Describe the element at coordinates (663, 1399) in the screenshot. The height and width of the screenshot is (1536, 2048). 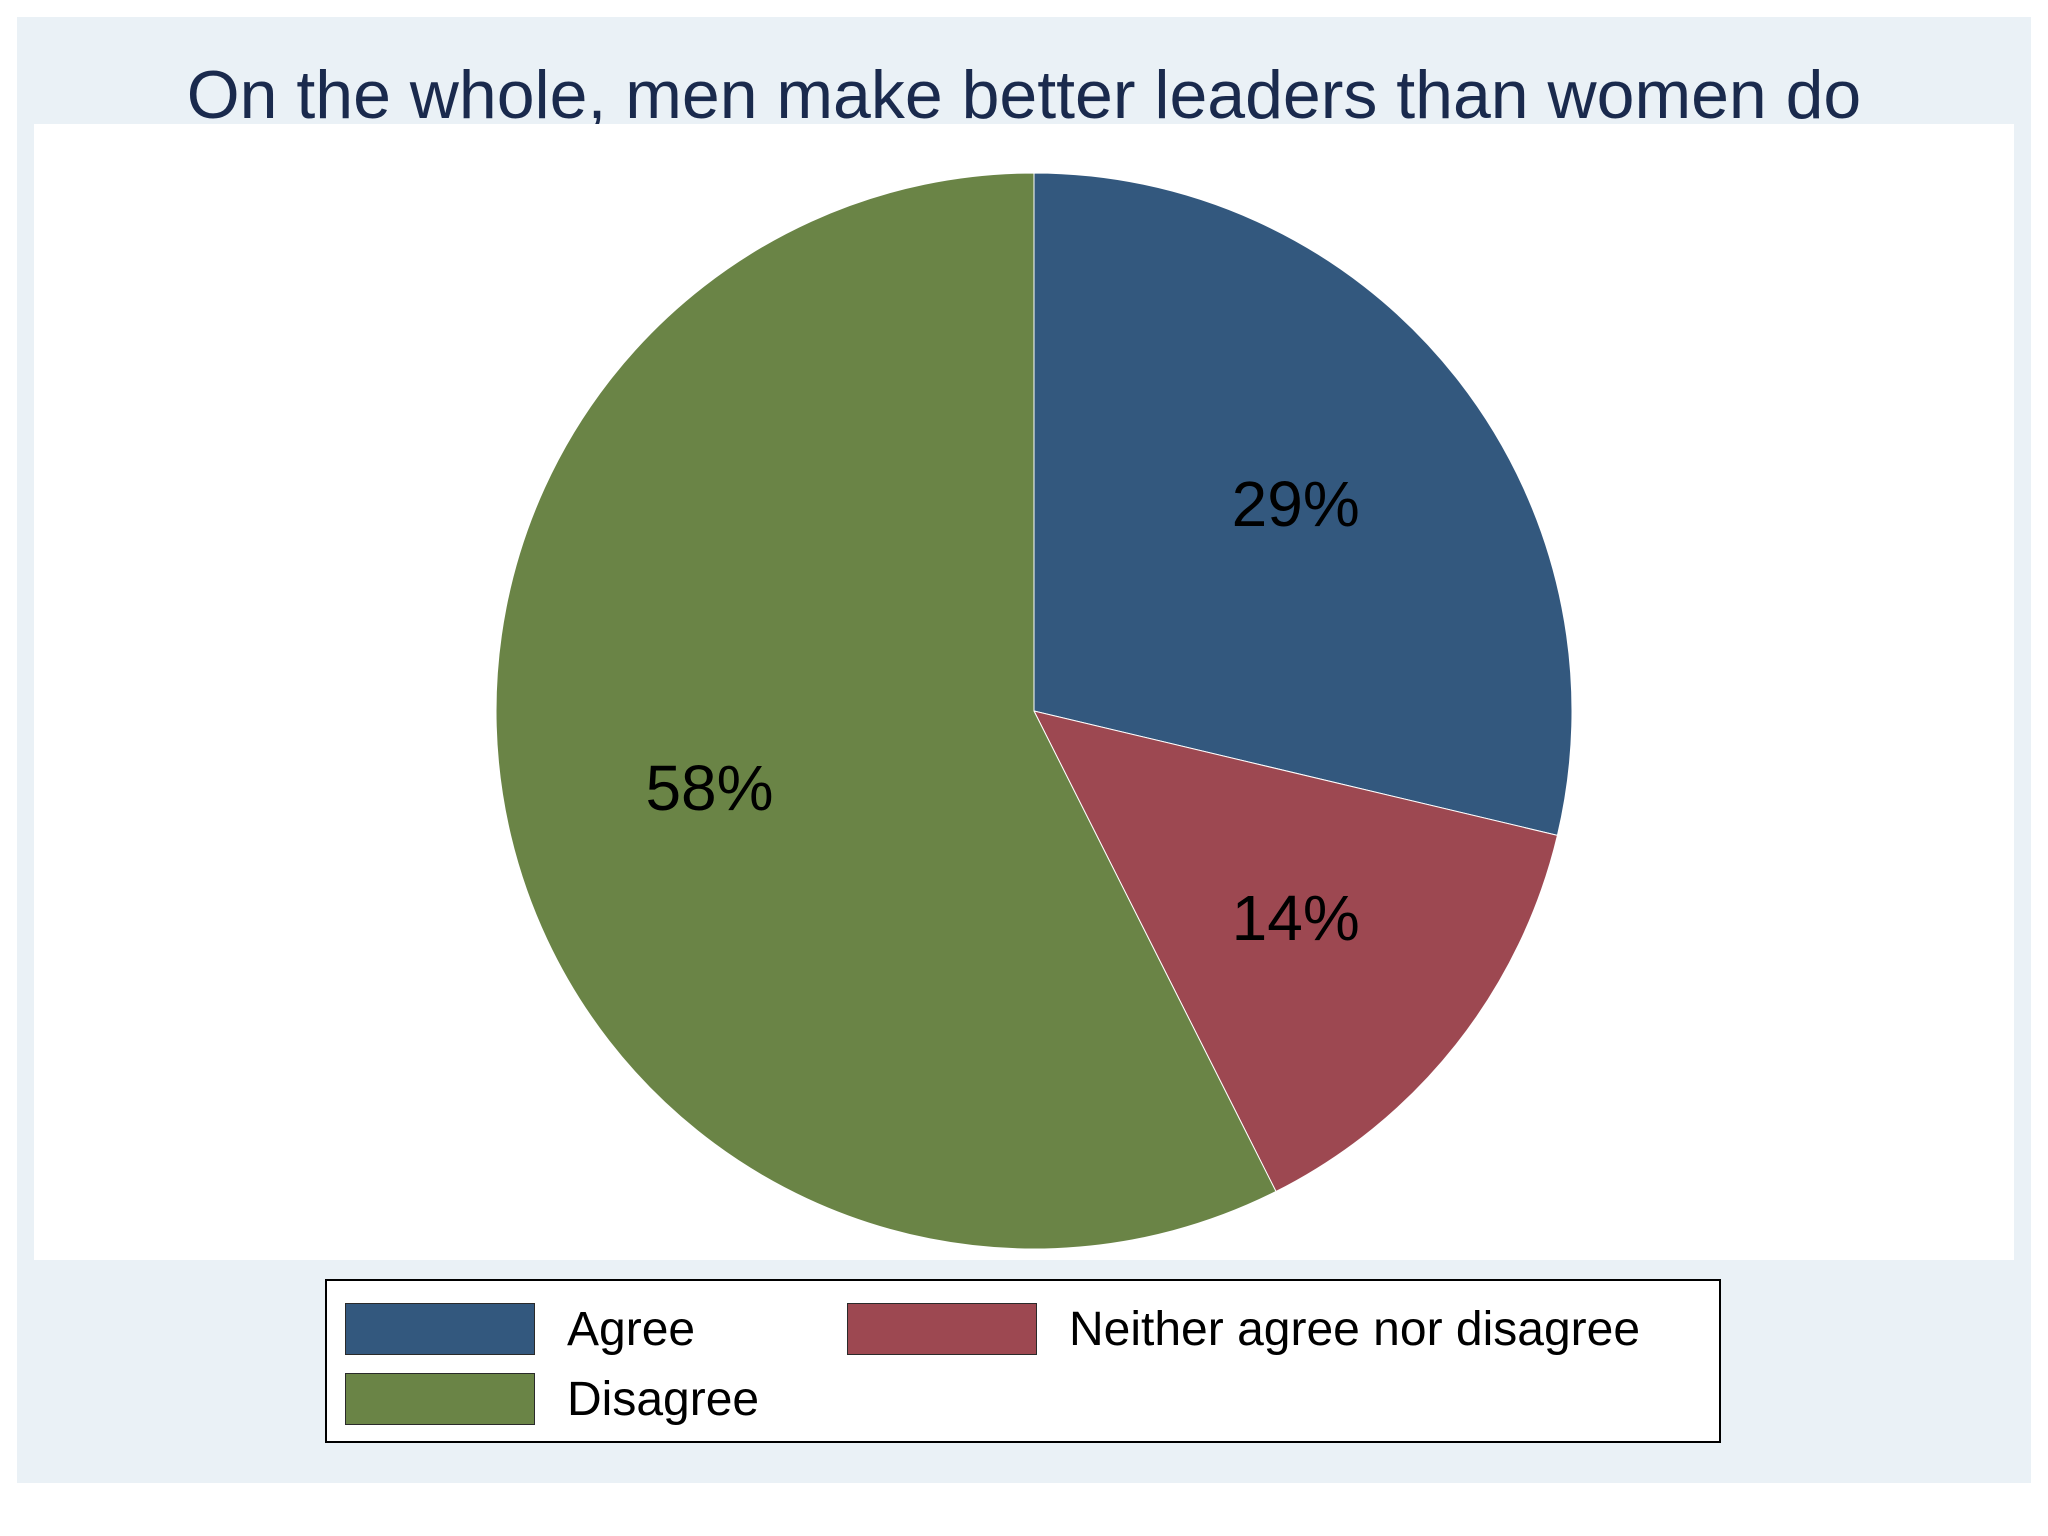
I see `legend-label-disagree: Disagree` at that location.